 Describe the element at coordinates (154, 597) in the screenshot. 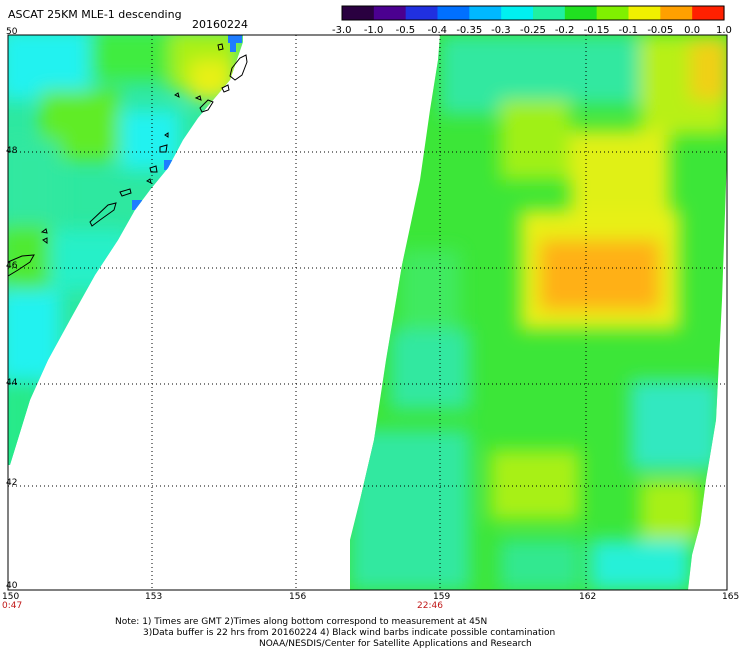

I see `lon-label-153: 153` at that location.